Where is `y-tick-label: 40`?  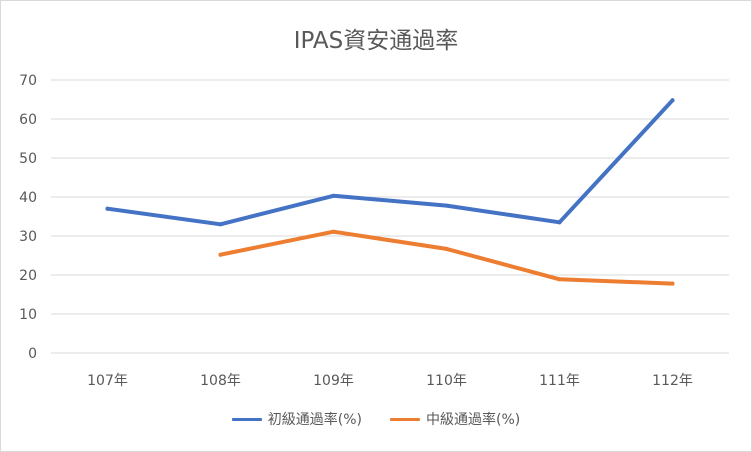 y-tick-label: 40 is located at coordinates (28, 198).